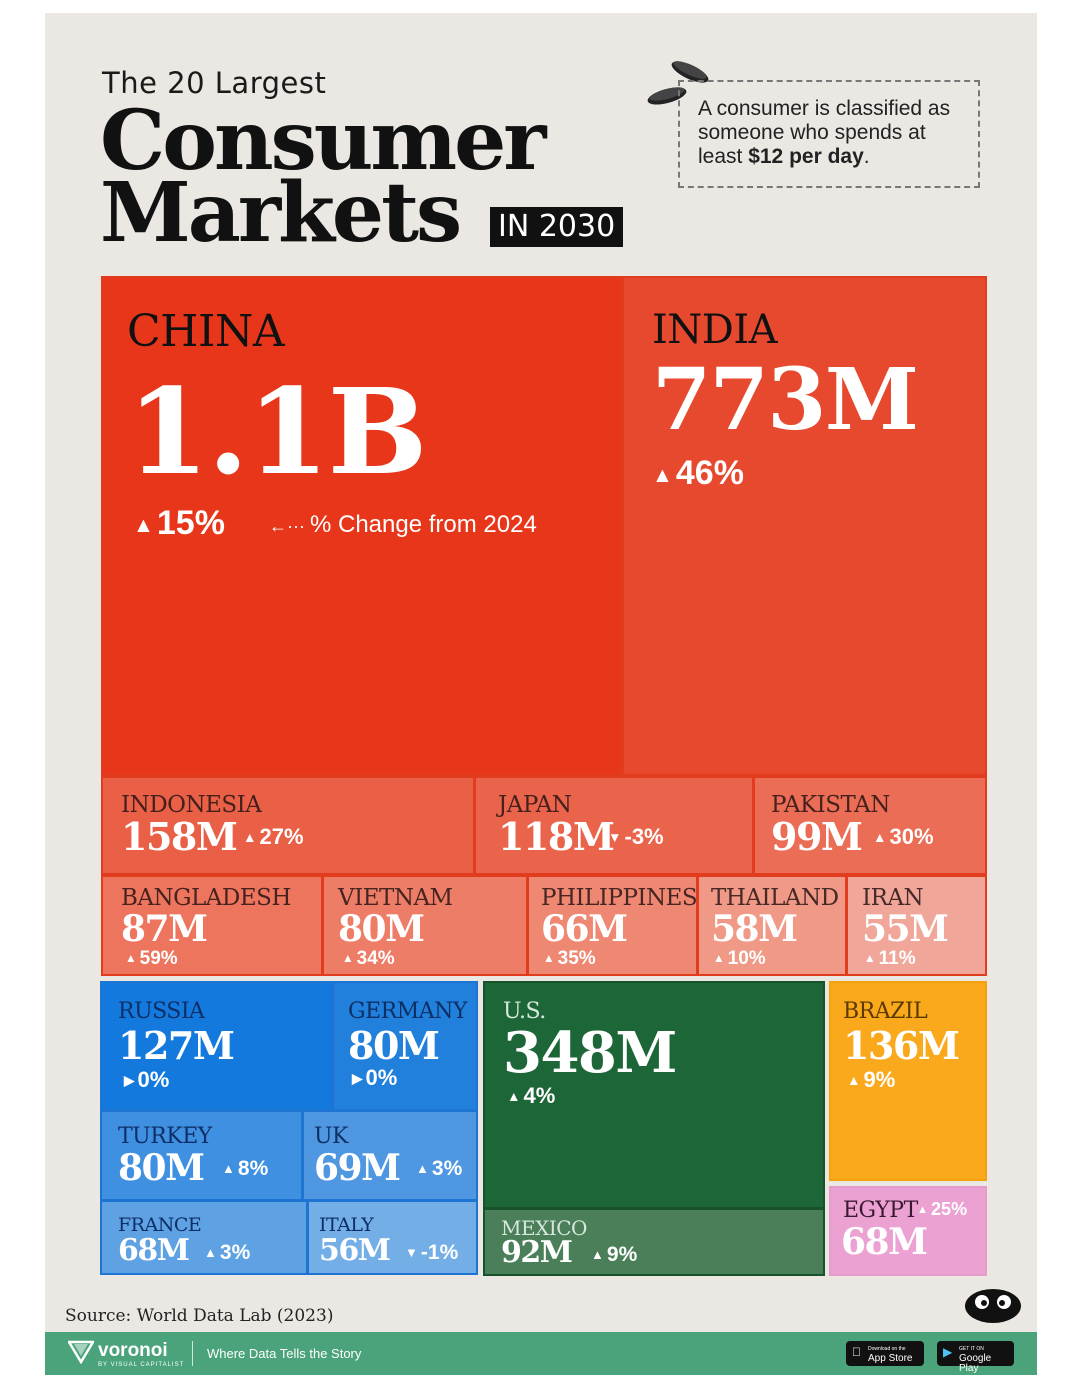 This screenshot has height=1378, width=1080. What do you see at coordinates (715, 330) in the screenshot?
I see `tile-name: INDIA` at bounding box center [715, 330].